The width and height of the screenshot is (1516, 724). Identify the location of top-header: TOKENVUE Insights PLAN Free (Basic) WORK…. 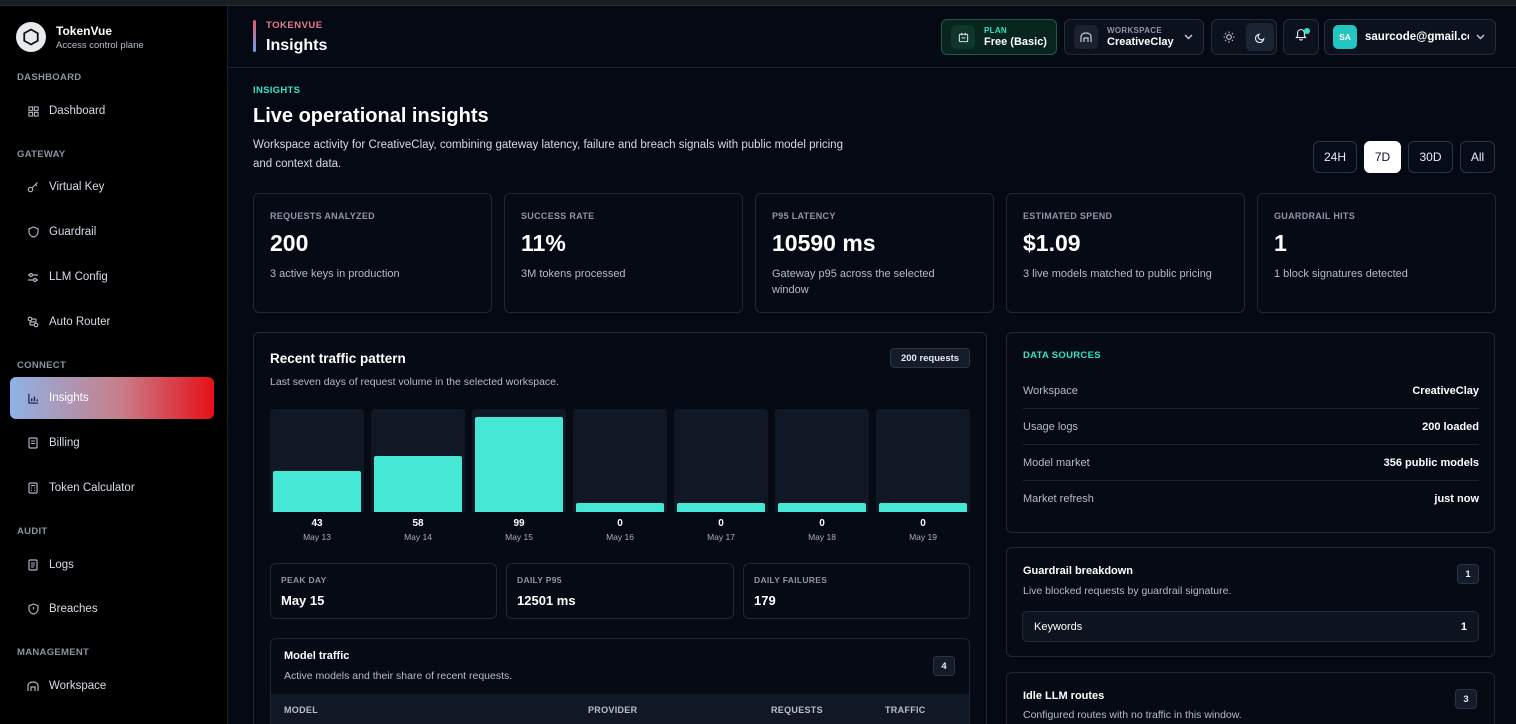
(872, 37).